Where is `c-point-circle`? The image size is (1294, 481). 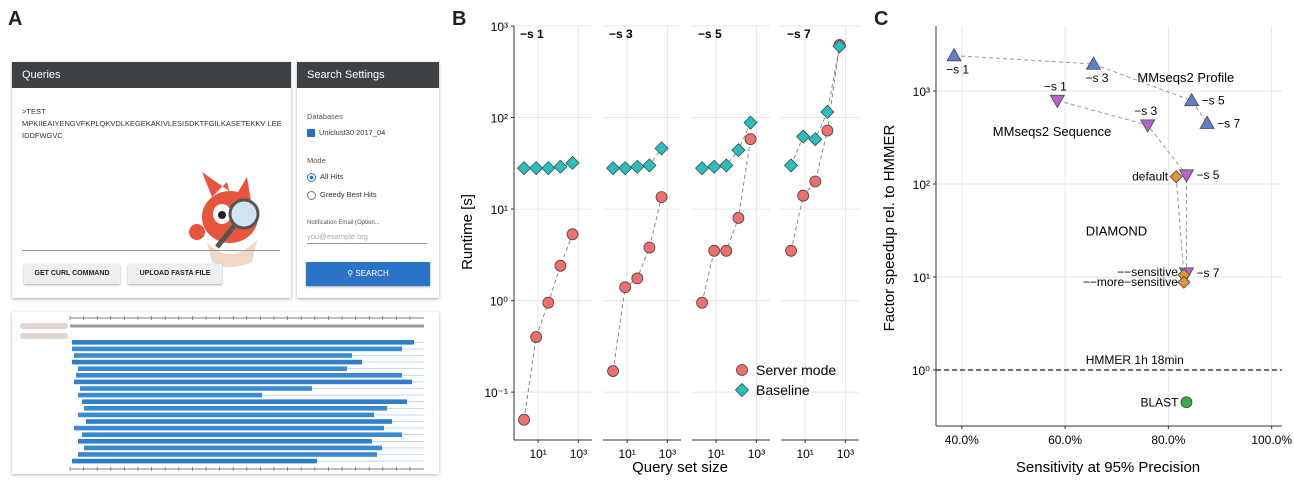
c-point-circle is located at coordinates (1186, 402).